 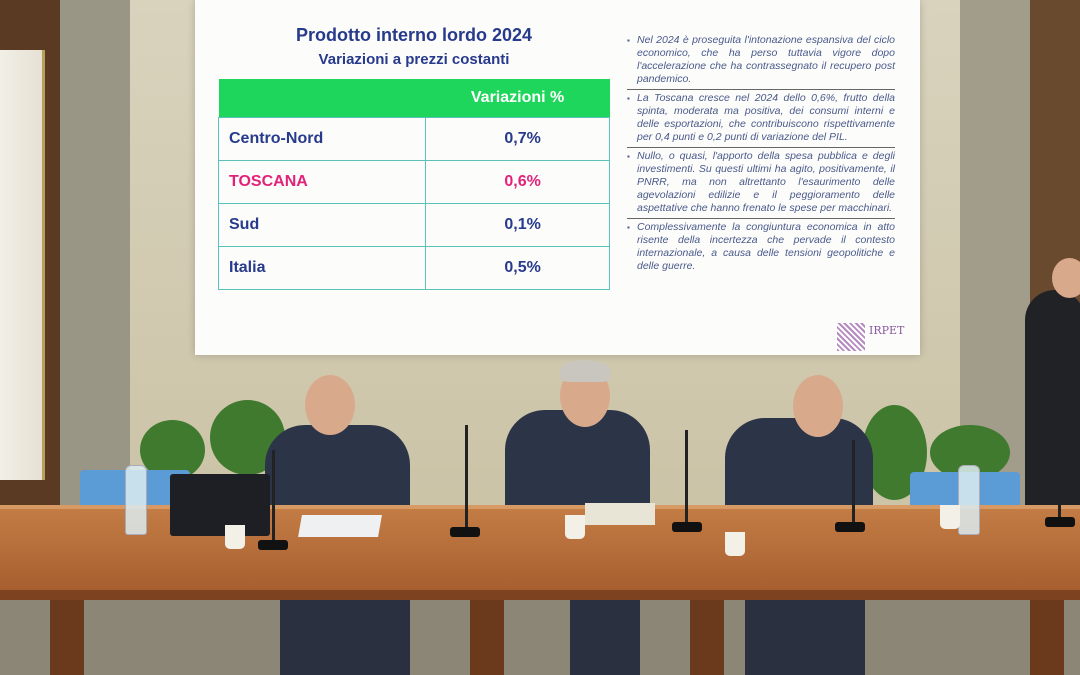 What do you see at coordinates (322, 267) in the screenshot?
I see `region: Italia` at bounding box center [322, 267].